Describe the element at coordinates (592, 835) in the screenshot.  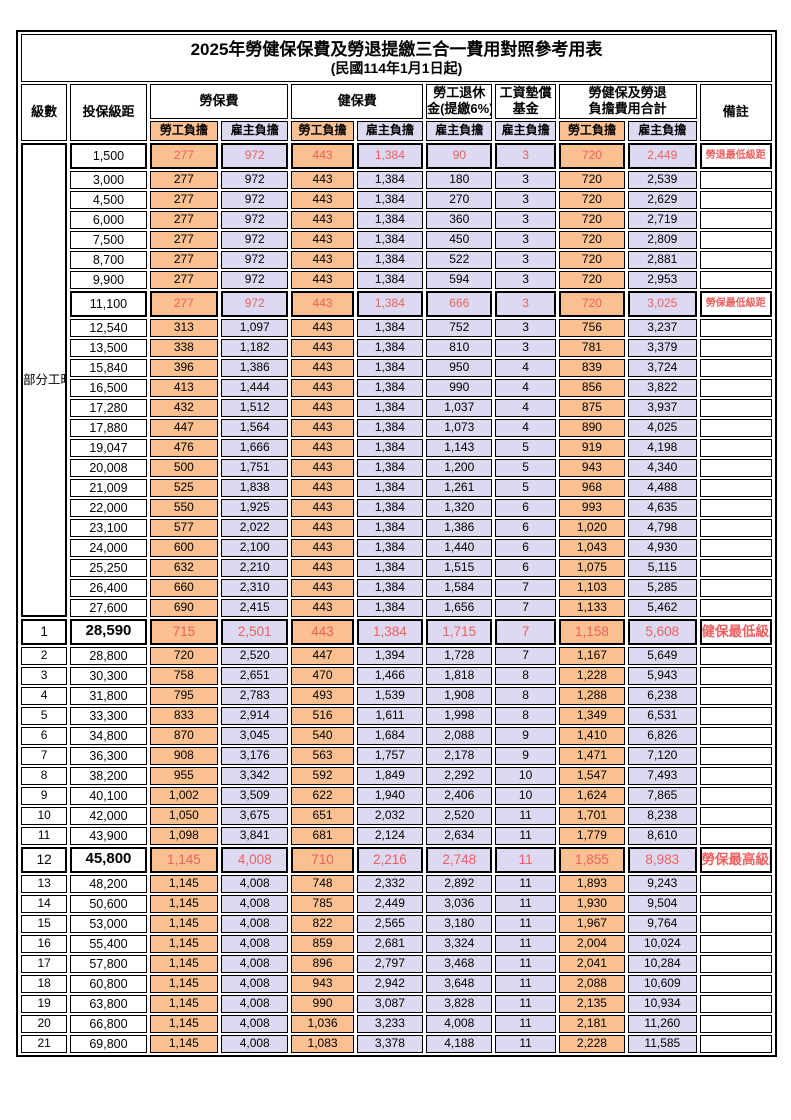
I see `total-employee-cell: 1,779` at that location.